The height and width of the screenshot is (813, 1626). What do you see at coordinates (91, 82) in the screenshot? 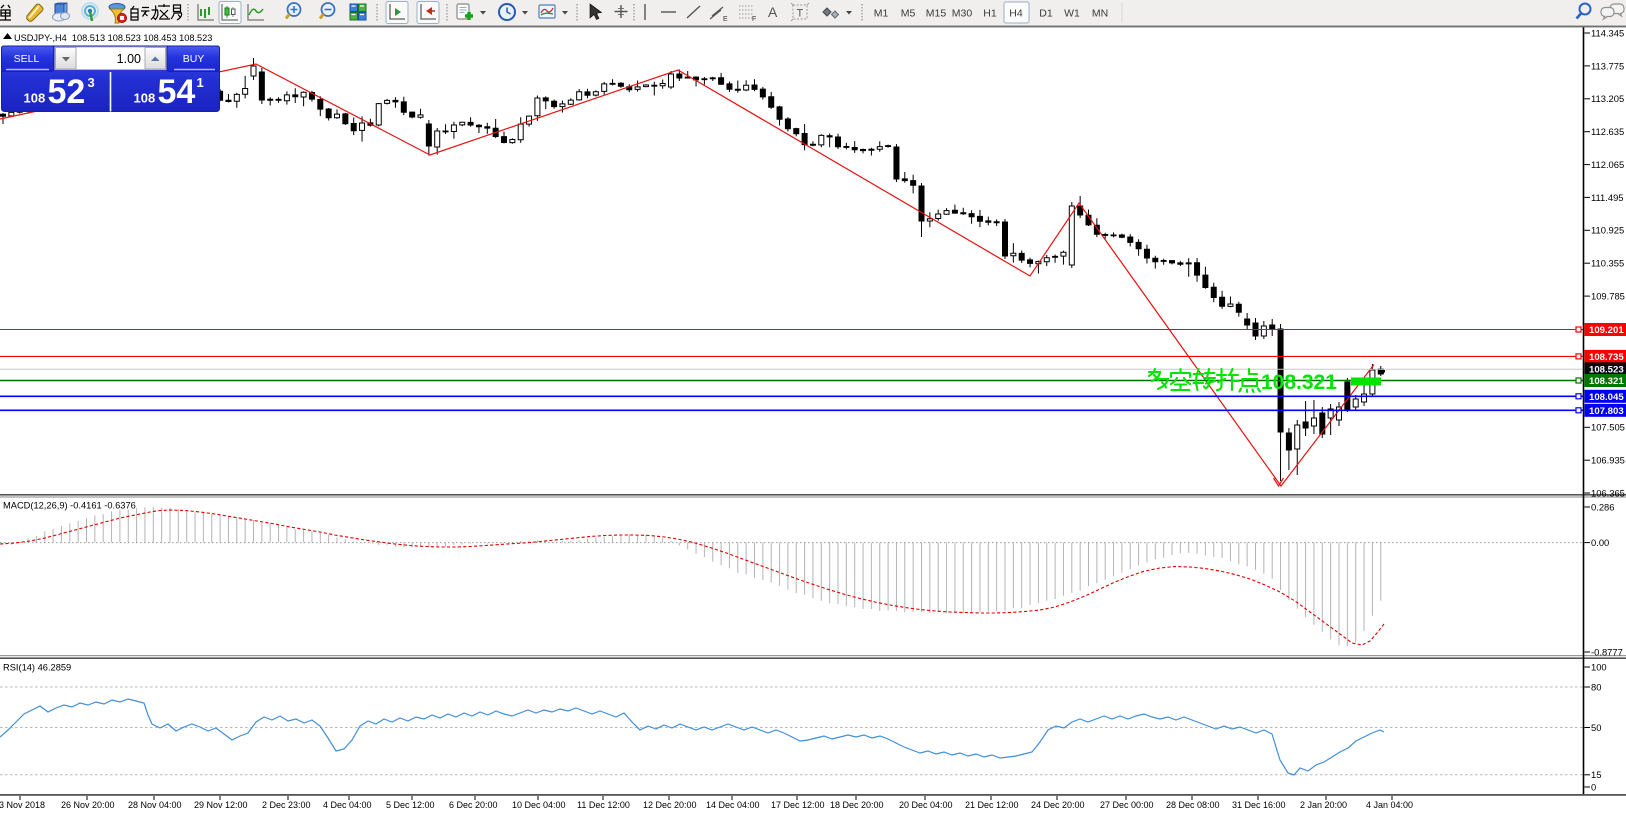
I see `svg-text: 3` at bounding box center [91, 82].